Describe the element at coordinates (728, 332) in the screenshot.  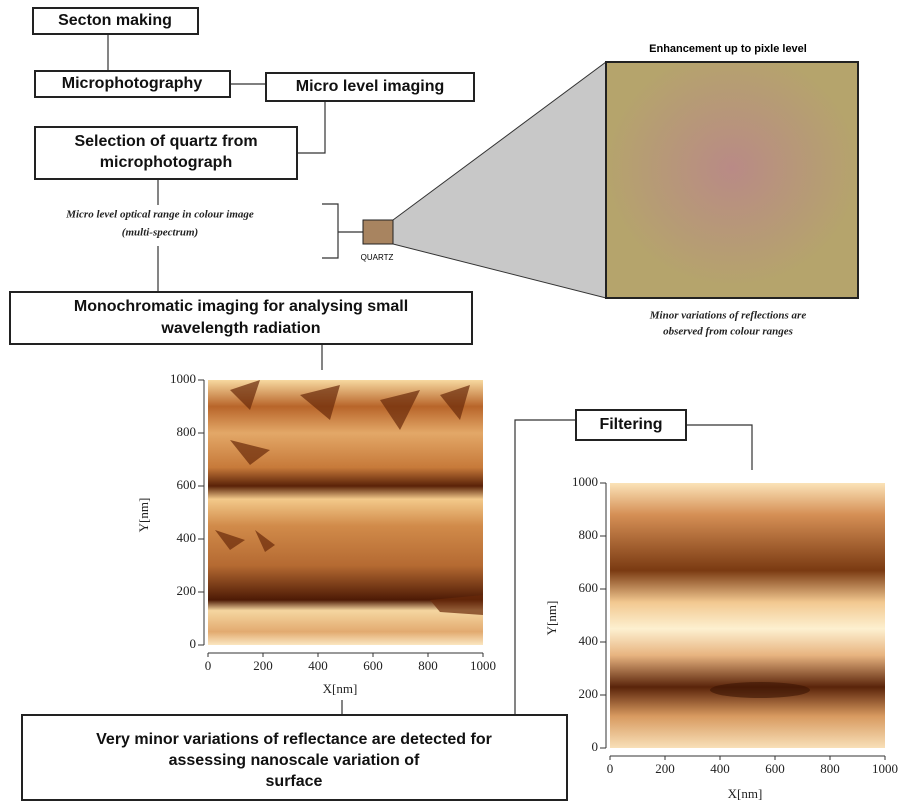
I see `caption: observed from colour ranges` at that location.